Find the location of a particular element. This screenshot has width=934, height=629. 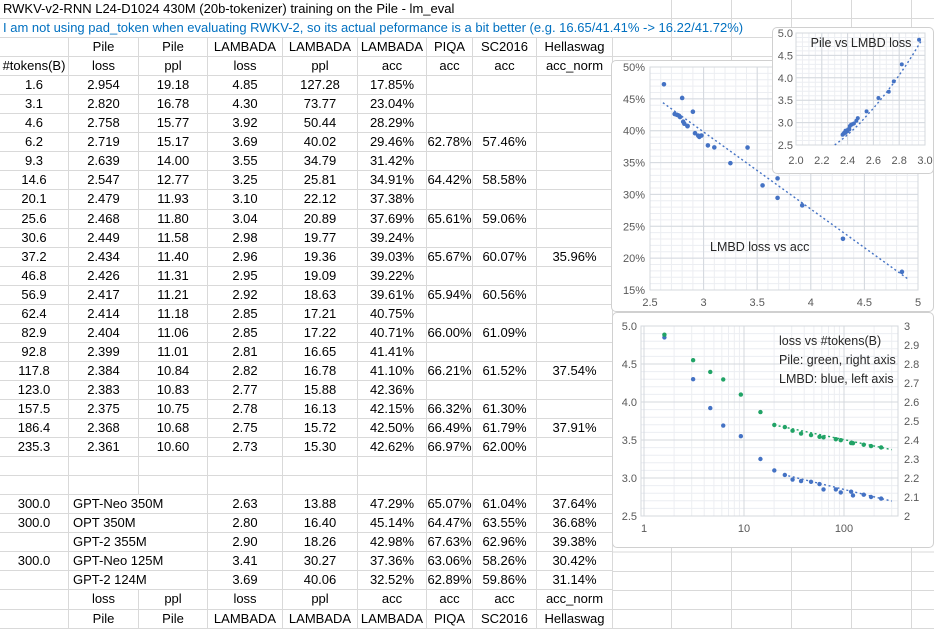

value-cell: 3.1 is located at coordinates (34, 105).